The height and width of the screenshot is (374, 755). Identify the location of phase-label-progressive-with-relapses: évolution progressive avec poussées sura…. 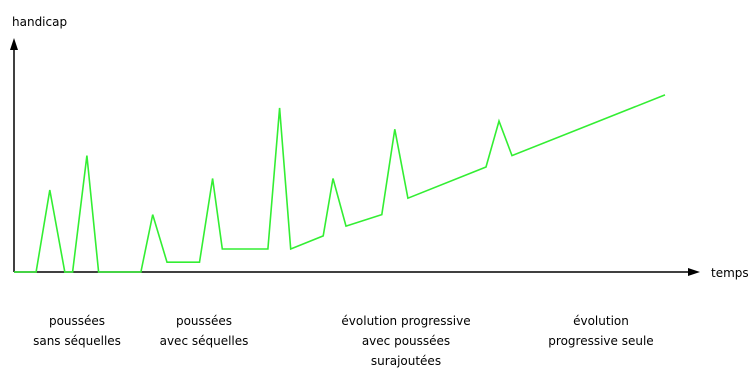
(405, 341).